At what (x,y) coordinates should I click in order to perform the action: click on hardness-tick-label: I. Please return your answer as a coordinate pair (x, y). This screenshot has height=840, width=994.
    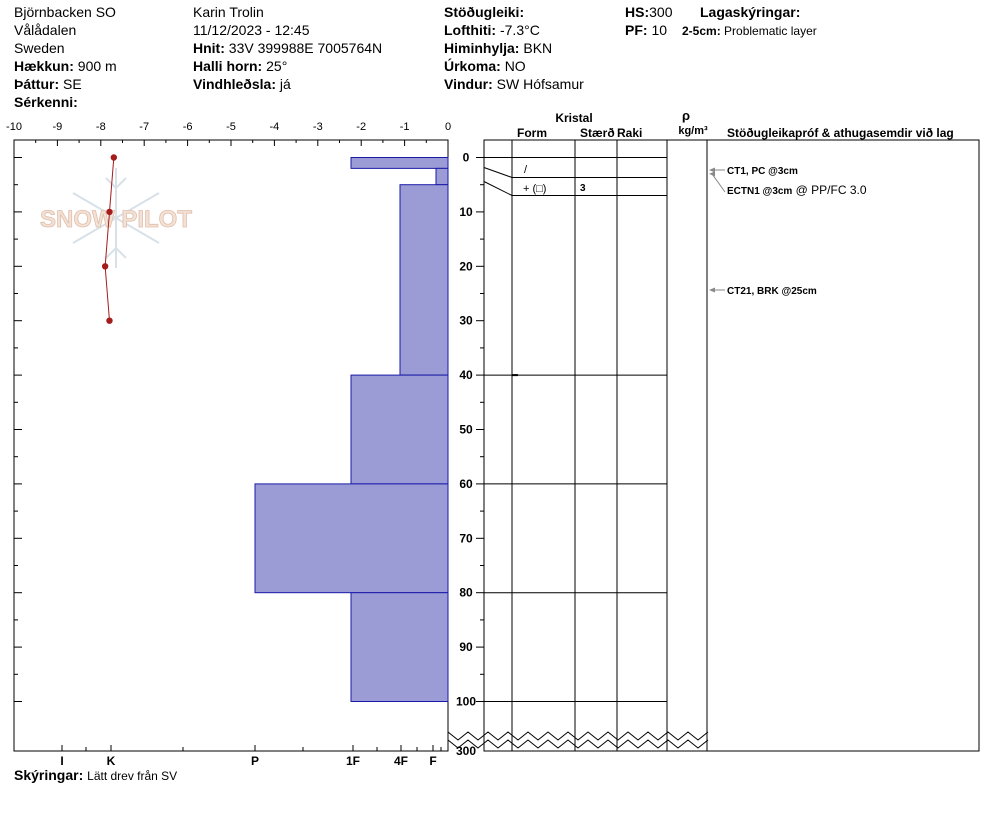
    Looking at the image, I should click on (61, 761).